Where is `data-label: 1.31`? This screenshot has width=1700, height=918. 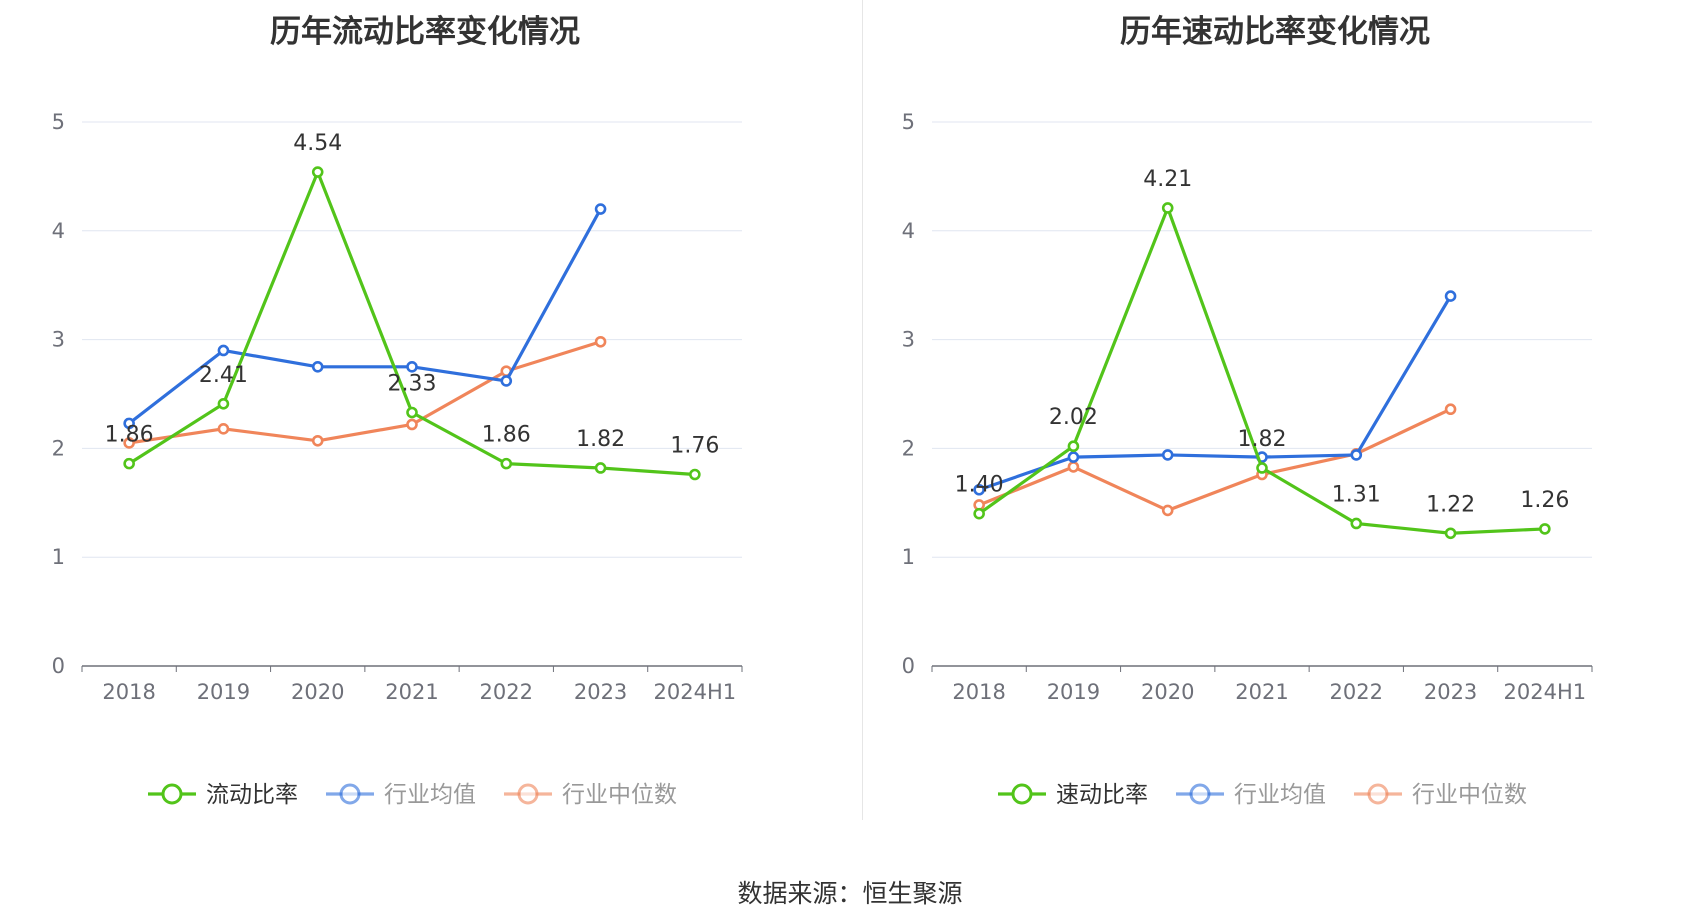
data-label: 1.31 is located at coordinates (1356, 494).